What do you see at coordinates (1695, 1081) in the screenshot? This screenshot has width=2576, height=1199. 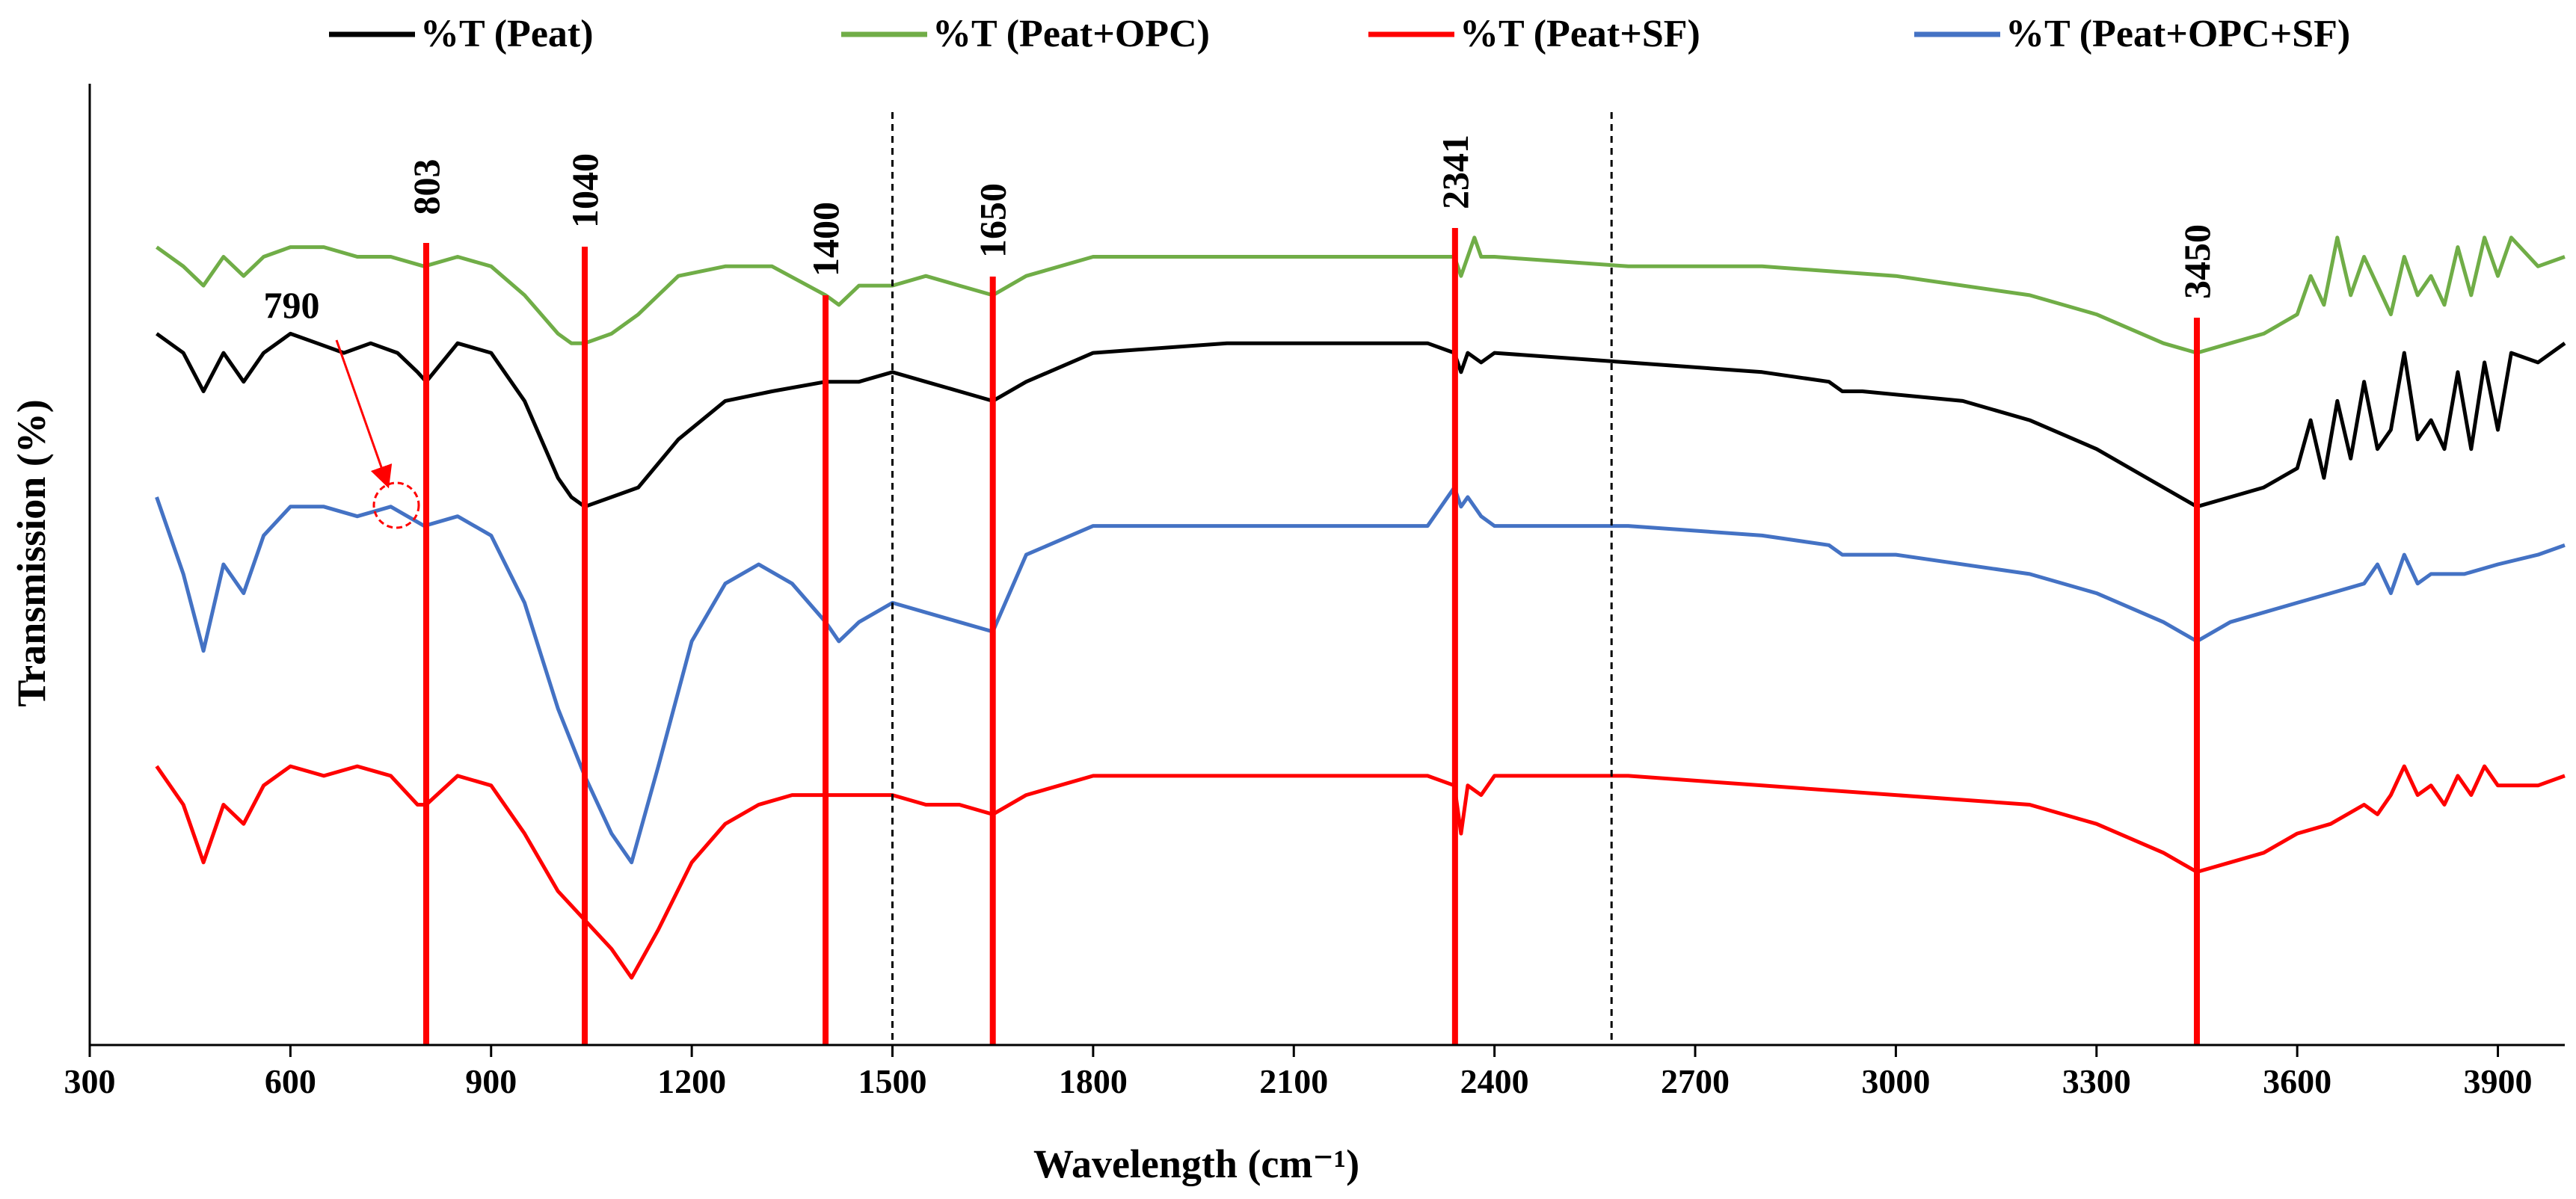 I see `x-tick-label: 2700` at bounding box center [1695, 1081].